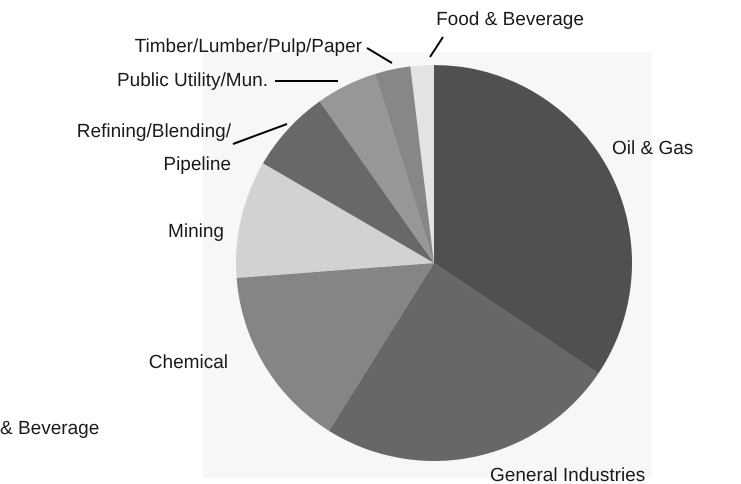 The width and height of the screenshot is (741, 484). I want to click on slice-label: Mining, so click(196, 231).